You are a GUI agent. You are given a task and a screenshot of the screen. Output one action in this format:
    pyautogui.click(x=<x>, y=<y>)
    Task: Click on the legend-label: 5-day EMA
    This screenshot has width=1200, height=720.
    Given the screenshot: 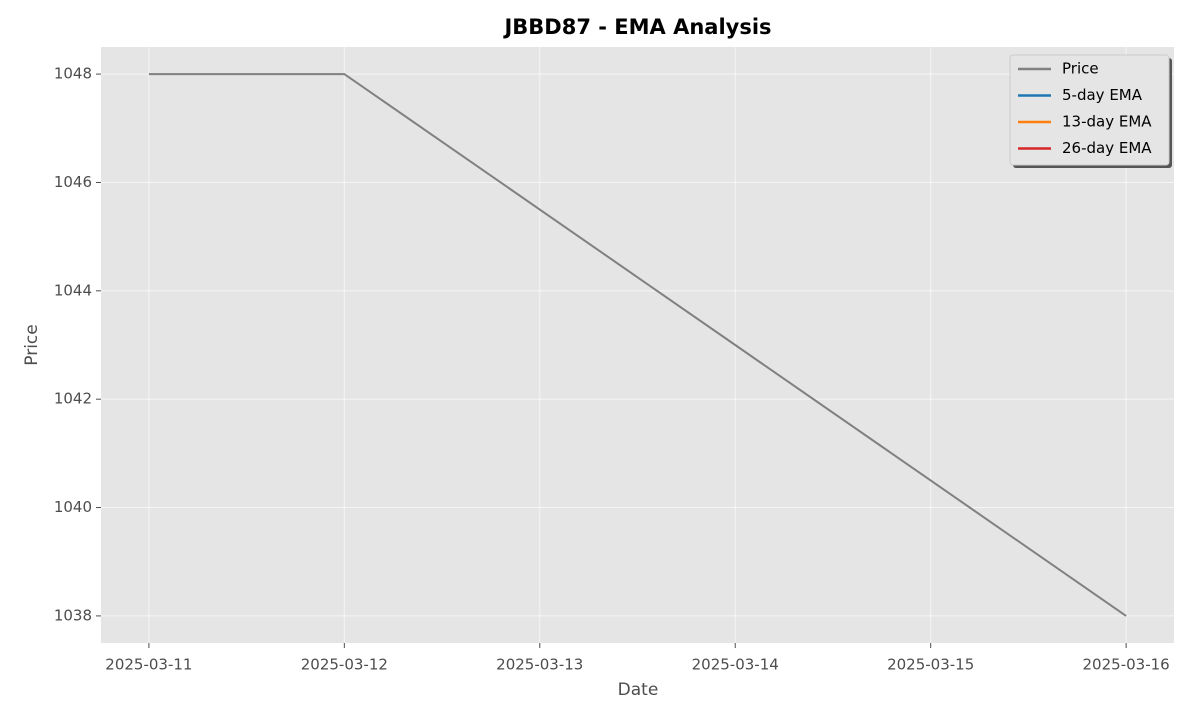 What is the action you would take?
    pyautogui.click(x=1102, y=95)
    